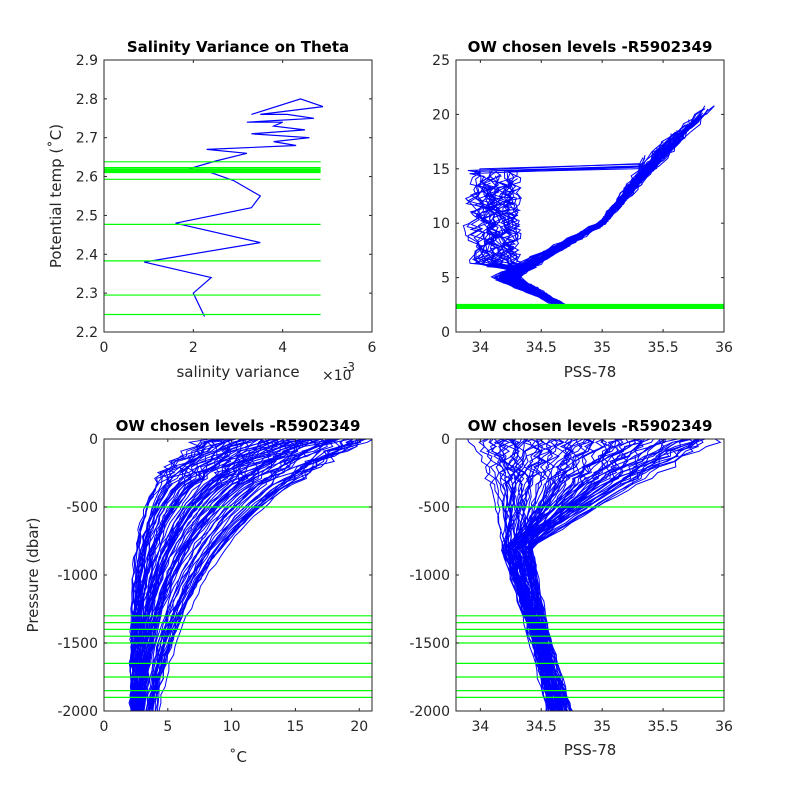  I want to click on pressure-temperature-x-label: ˚C, so click(238, 757).